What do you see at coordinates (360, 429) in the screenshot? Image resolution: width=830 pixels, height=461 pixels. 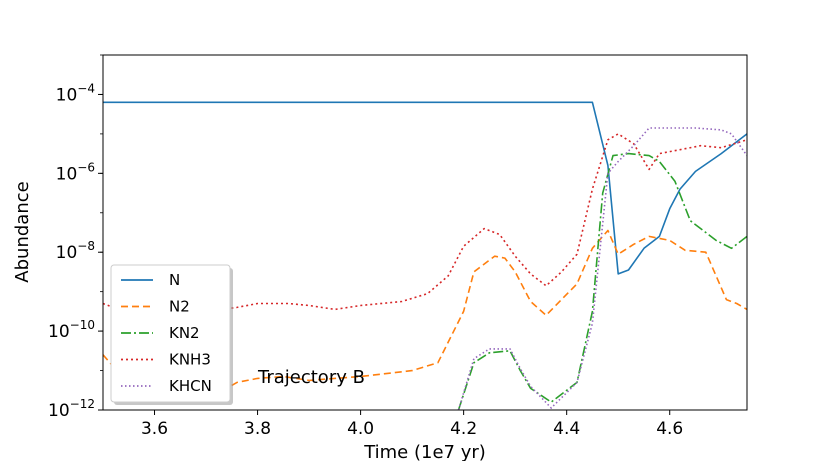 I see `x-tick-label: 4.0` at bounding box center [360, 429].